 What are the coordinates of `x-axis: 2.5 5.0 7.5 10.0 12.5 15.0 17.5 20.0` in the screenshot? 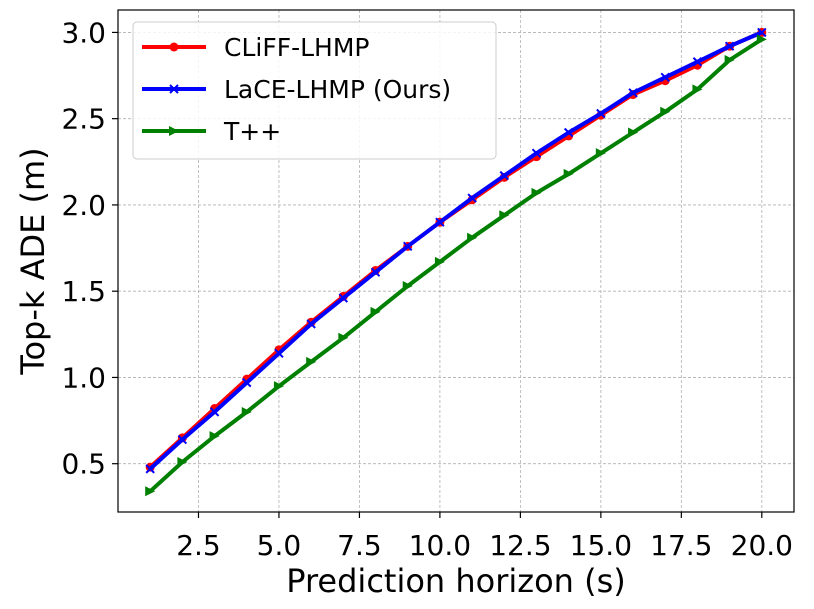 It's located at (484, 537).